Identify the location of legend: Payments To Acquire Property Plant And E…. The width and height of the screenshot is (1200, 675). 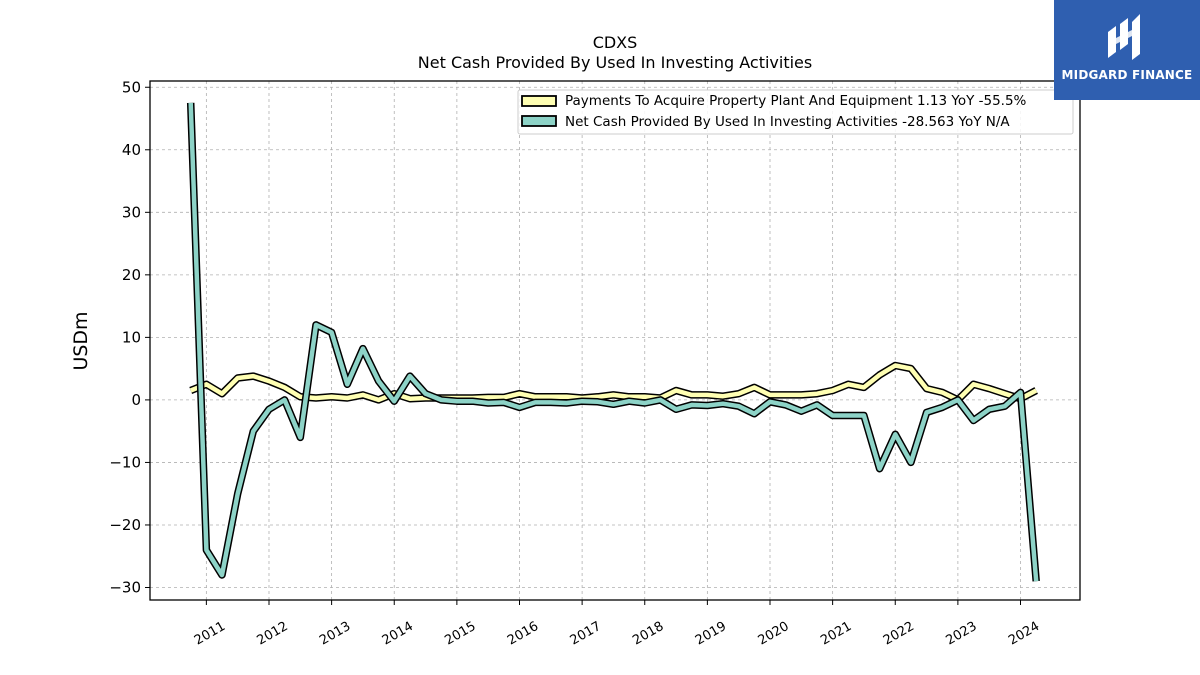
(795, 112).